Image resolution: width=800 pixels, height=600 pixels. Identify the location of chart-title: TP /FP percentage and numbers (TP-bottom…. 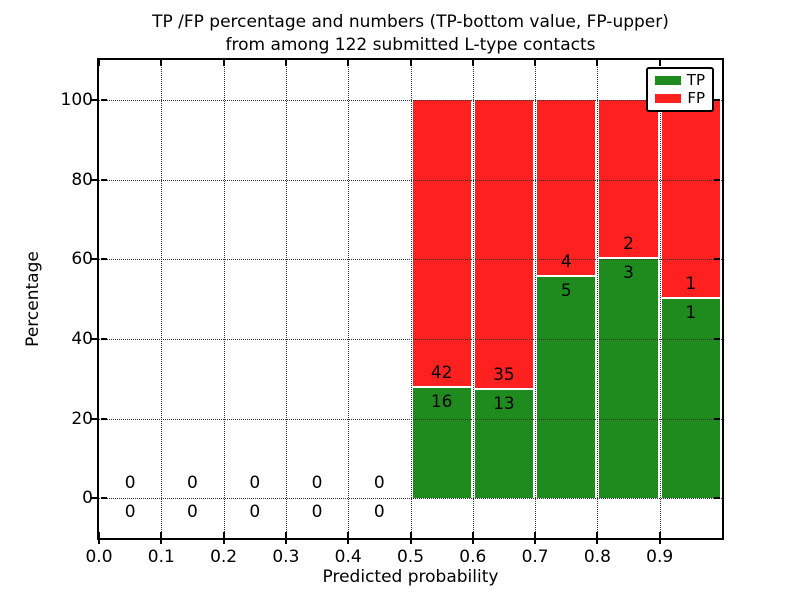
(410, 34).